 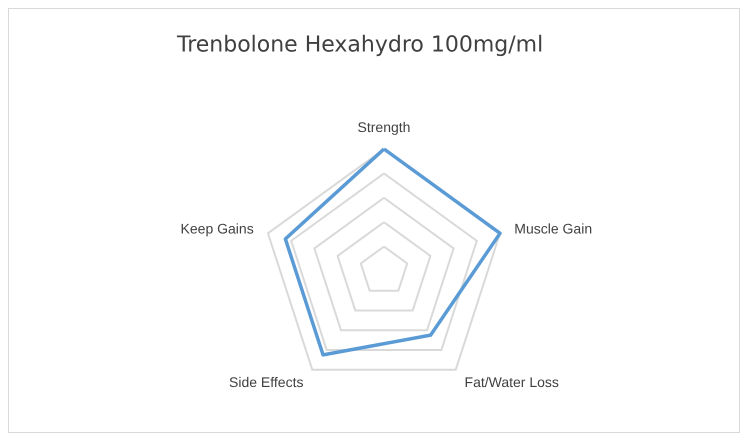 I want to click on spoke-label: Keep Gains, so click(x=217, y=228).